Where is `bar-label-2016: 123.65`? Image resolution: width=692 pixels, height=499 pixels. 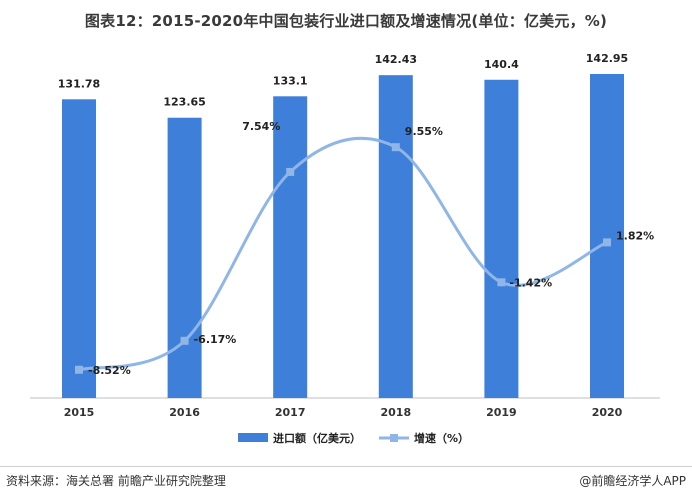
bar-label-2016: 123.65 is located at coordinates (184, 102).